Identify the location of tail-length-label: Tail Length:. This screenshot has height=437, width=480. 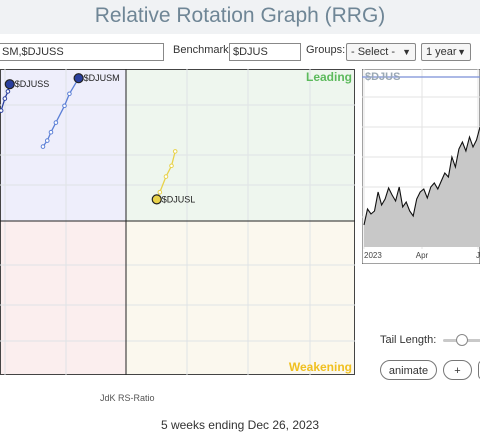
(408, 340).